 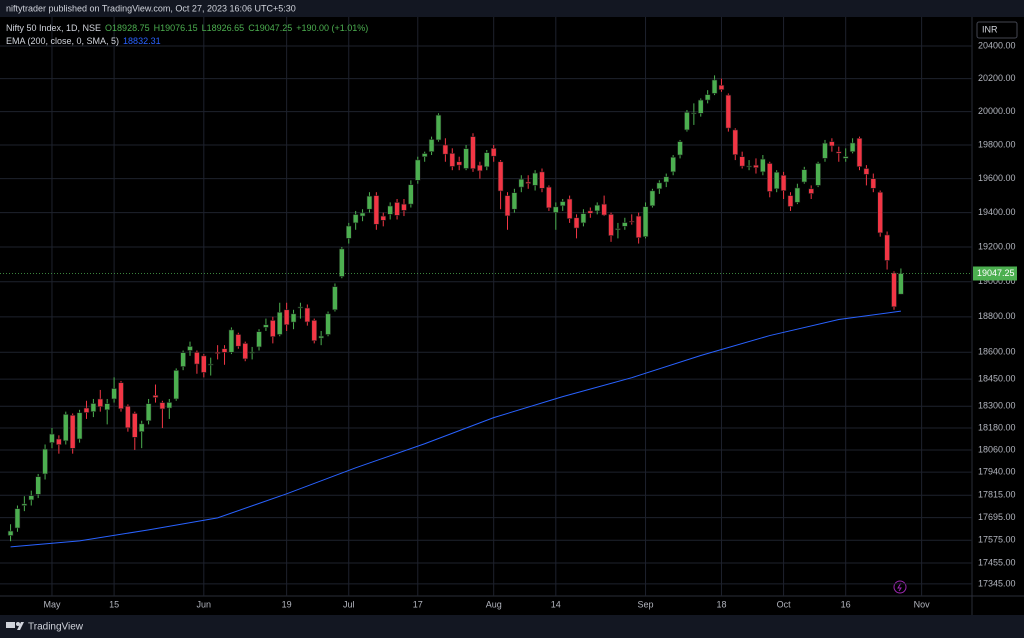 I want to click on y-tick-label: 17695.00, so click(x=997, y=517).